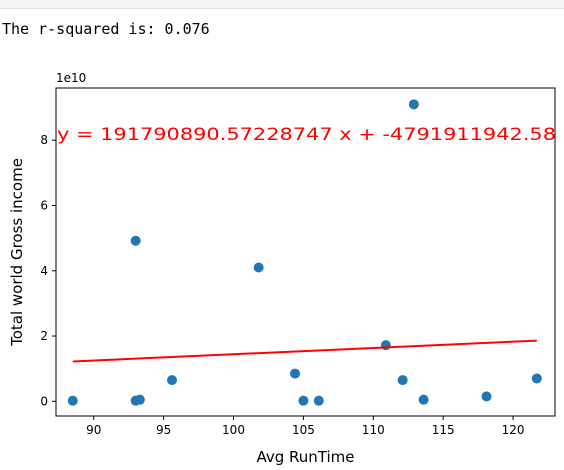 Image resolution: width=564 pixels, height=470 pixels. What do you see at coordinates (106, 29) in the screenshot?
I see `r-squared-output: The r-squared is: 0.076` at bounding box center [106, 29].